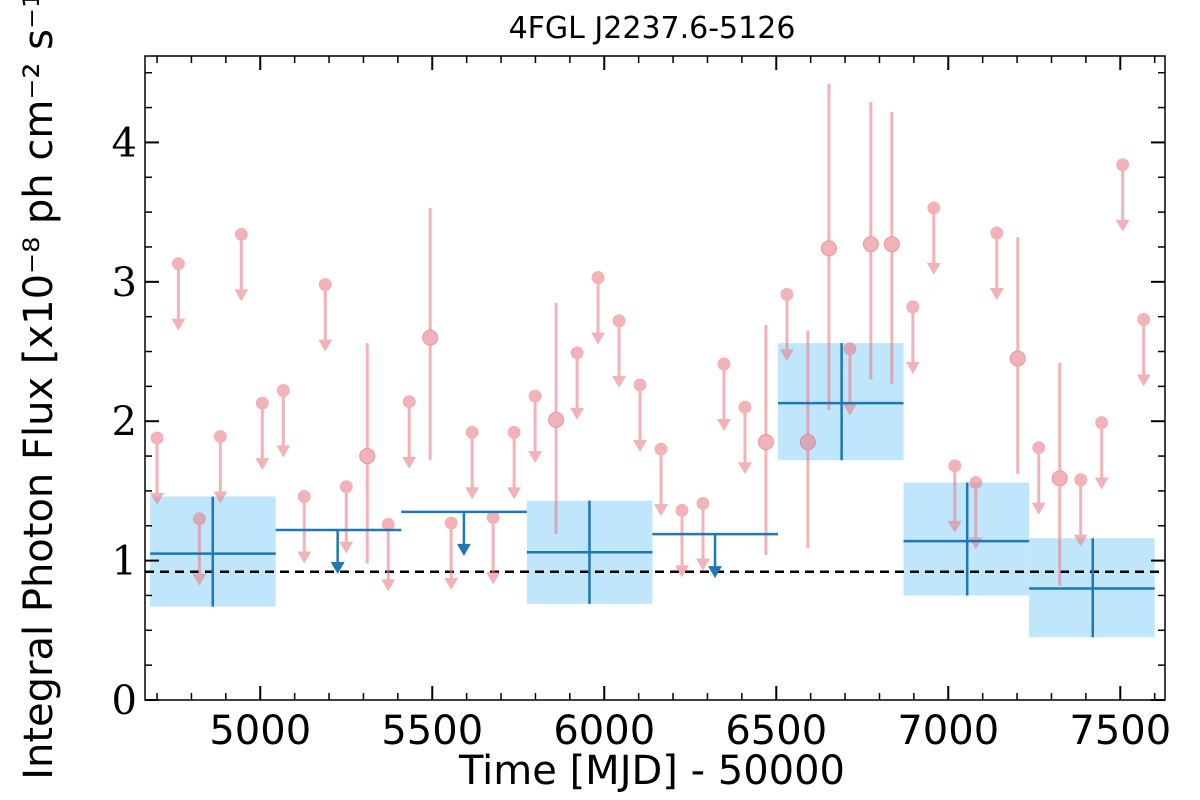 This screenshot has height=800, width=1200. Describe the element at coordinates (651, 771) in the screenshot. I see `x-axis-label: Time [MJD] - 50000` at that location.